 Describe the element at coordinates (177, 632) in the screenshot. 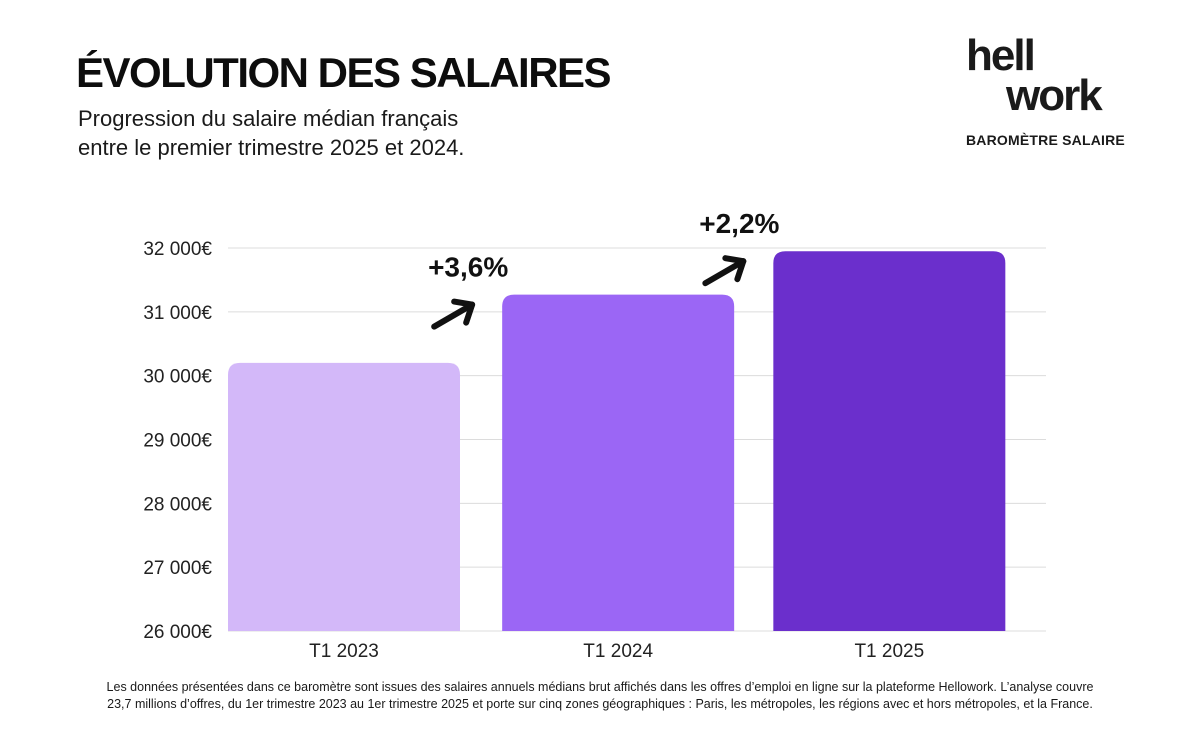

I see `y-tick-label: 26 000€` at that location.